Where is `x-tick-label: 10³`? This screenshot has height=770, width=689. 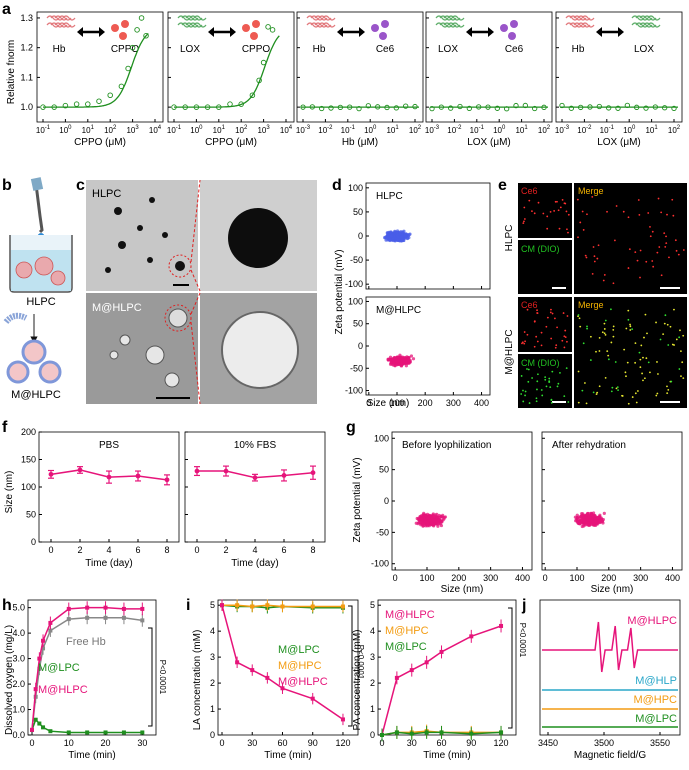 x-tick-label: 10³ is located at coordinates (263, 130).